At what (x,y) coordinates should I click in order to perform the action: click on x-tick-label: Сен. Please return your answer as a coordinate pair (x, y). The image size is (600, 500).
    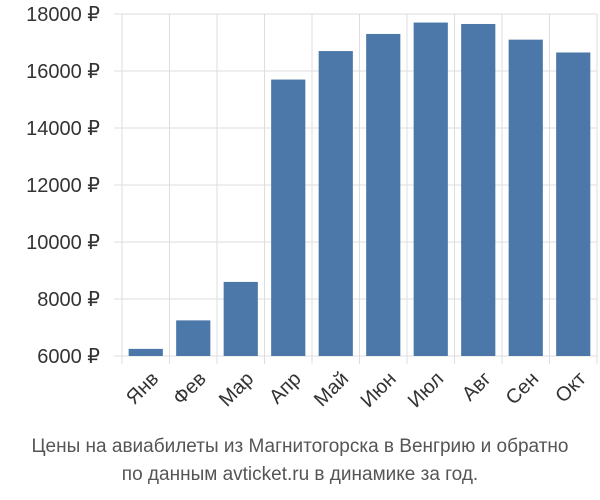
    Looking at the image, I should click on (522, 388).